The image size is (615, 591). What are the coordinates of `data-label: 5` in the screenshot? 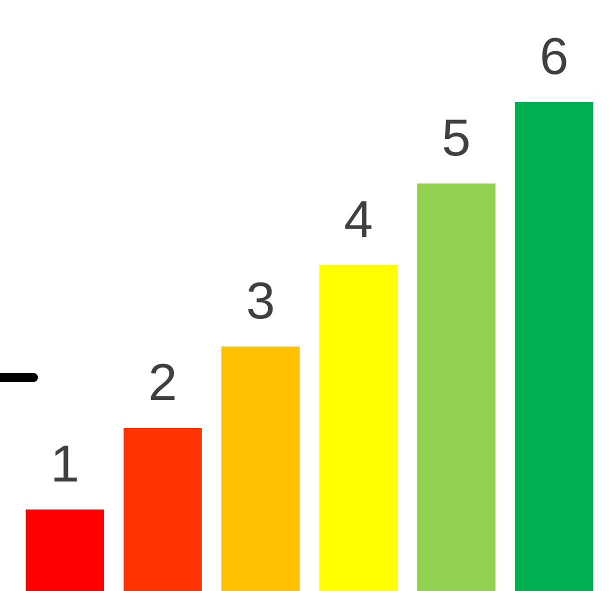 It's located at (456, 139).